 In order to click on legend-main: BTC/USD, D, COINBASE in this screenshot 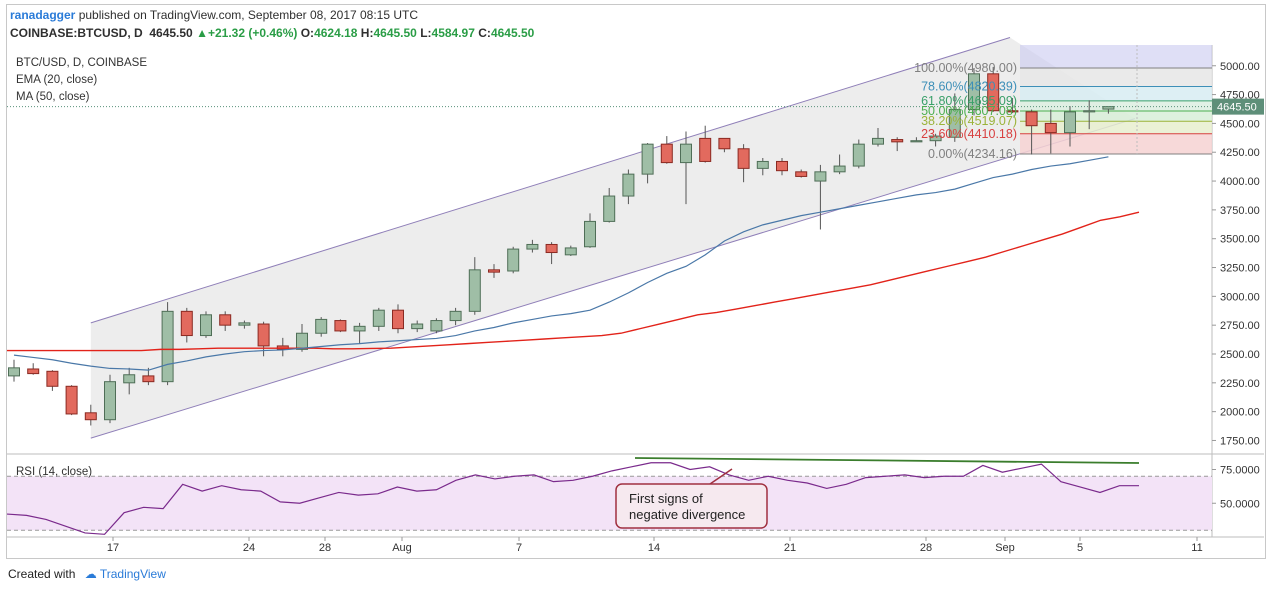, I will do `click(81, 63)`.